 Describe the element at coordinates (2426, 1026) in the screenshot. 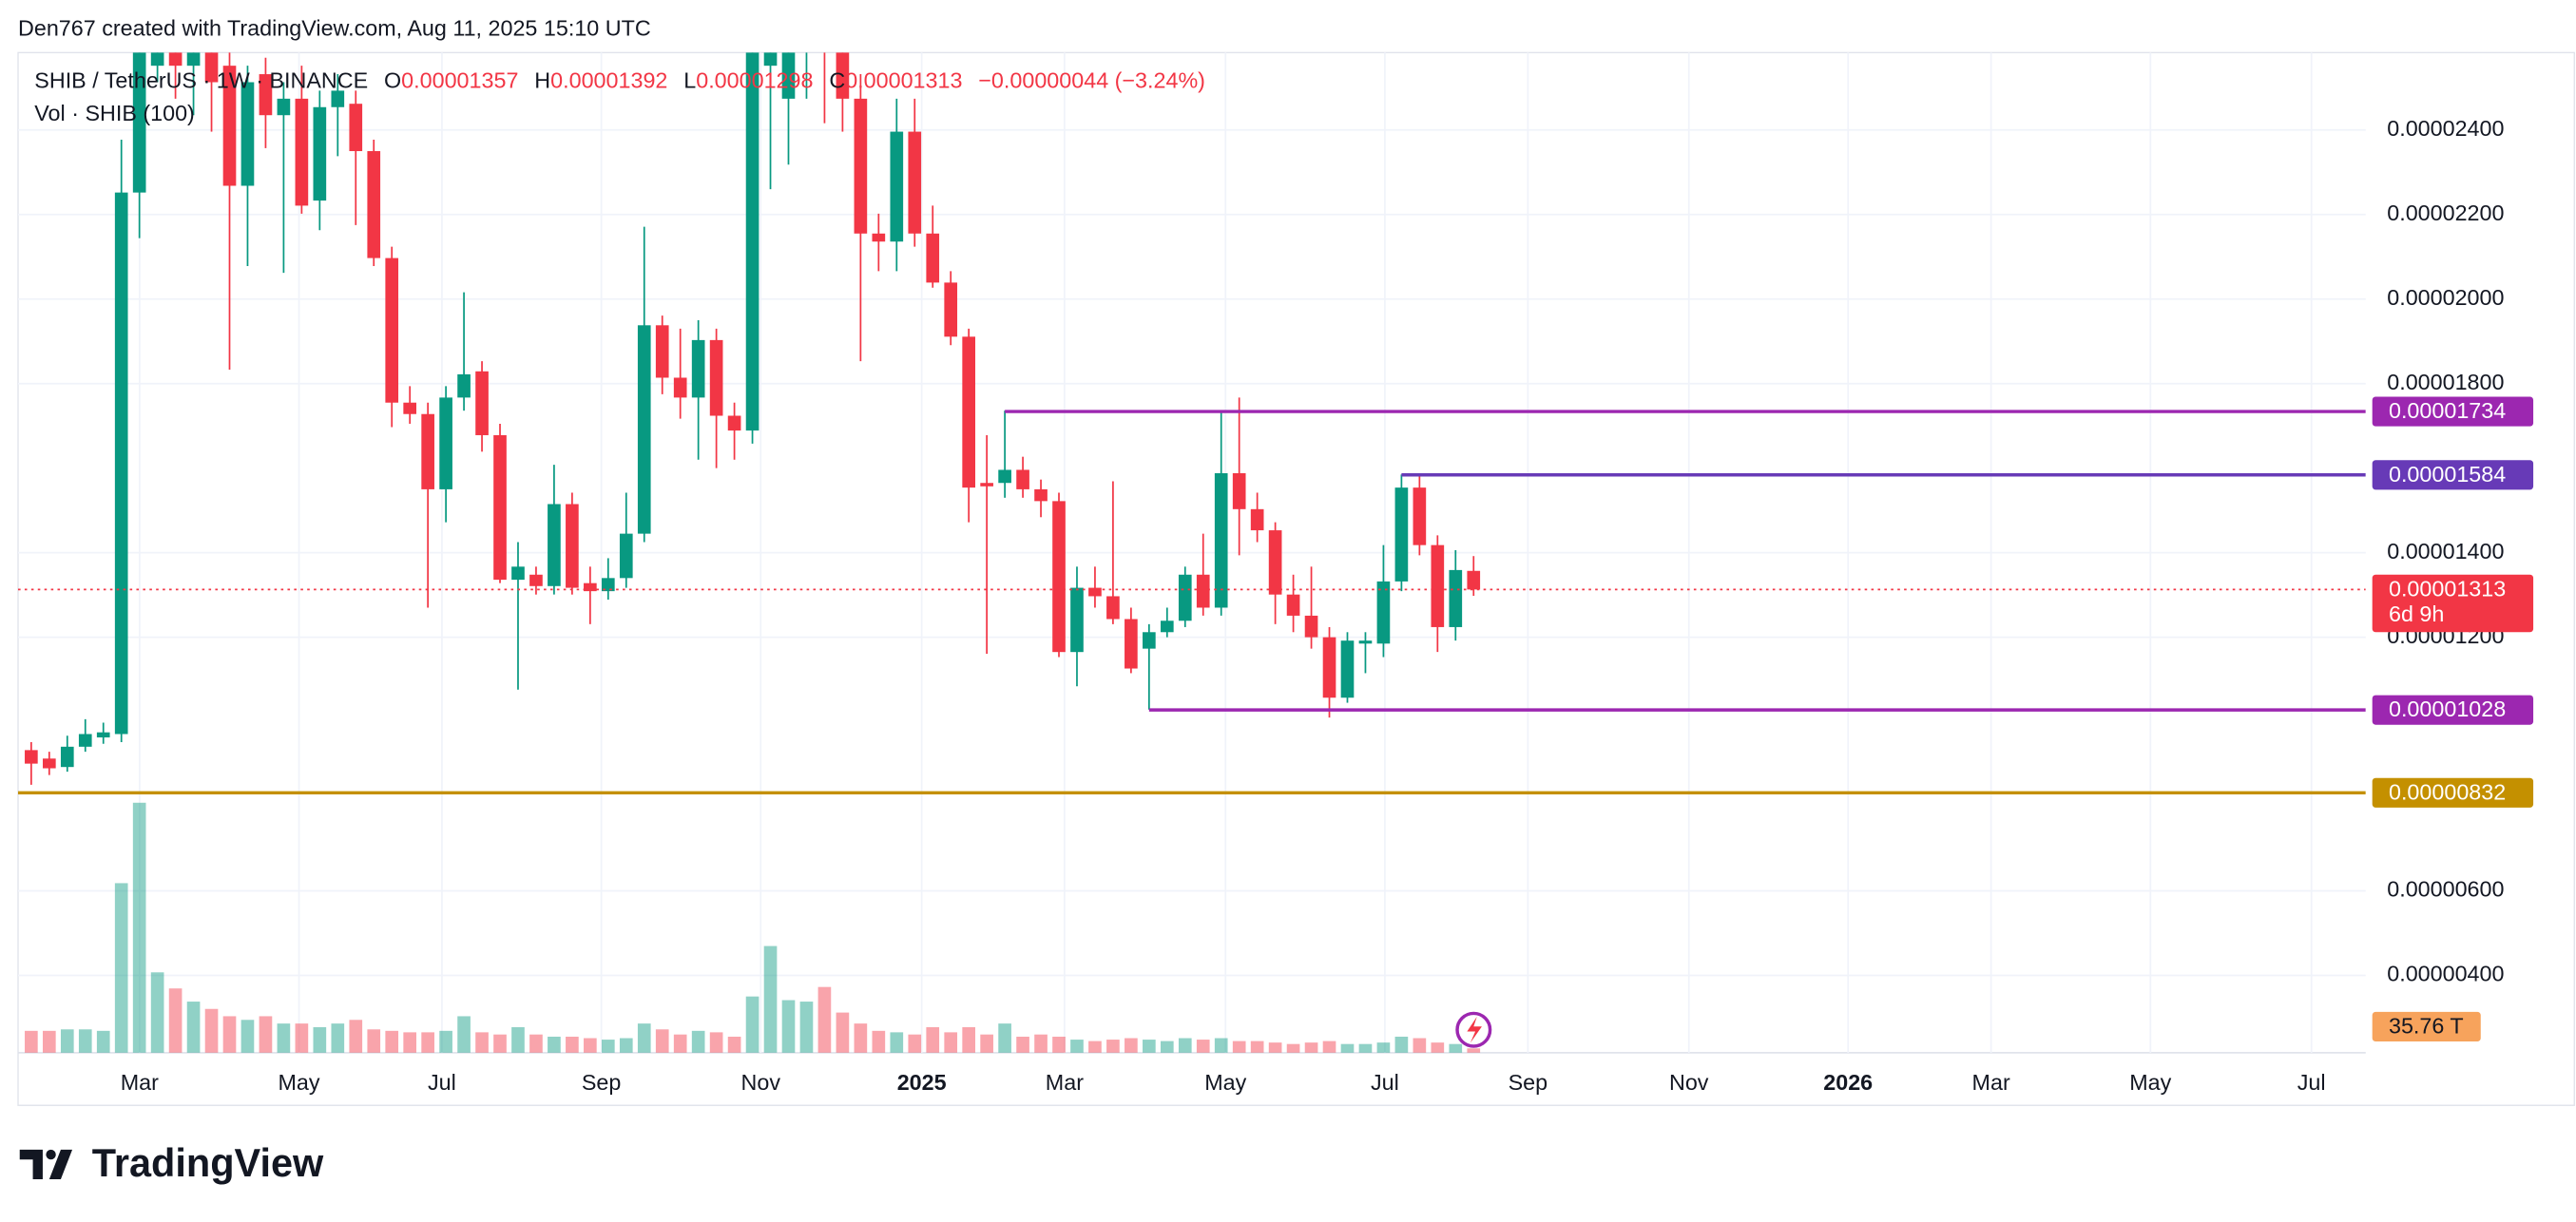

I see `volume-ma-bg` at that location.